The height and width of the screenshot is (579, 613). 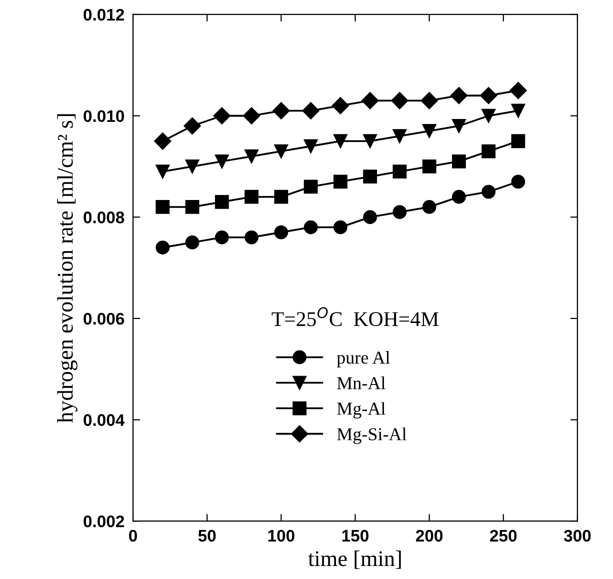 I want to click on annotation: T=25$^{O}$C KOH=4M, so click(x=355, y=316).